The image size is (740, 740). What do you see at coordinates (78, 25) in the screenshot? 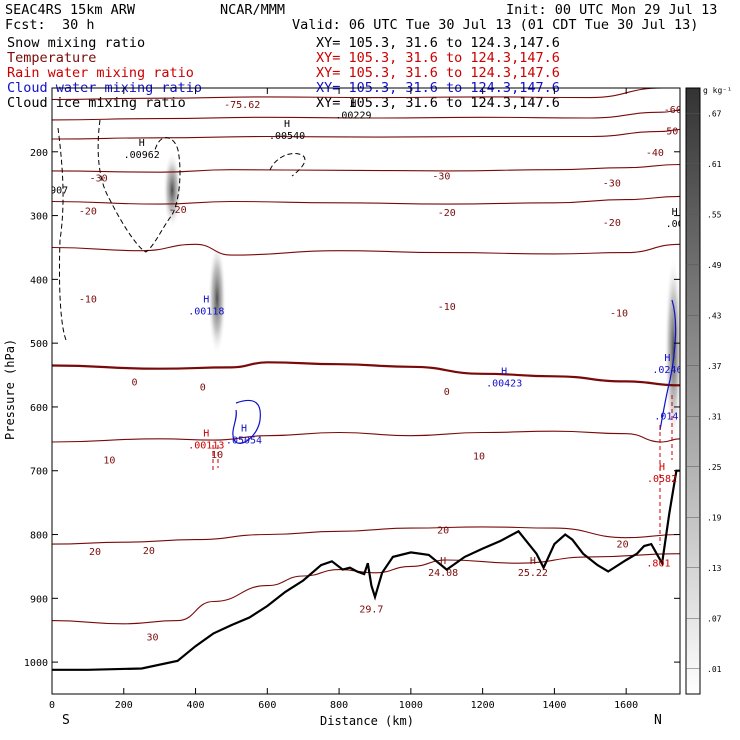
I see `forecast-hour: 30 h` at bounding box center [78, 25].